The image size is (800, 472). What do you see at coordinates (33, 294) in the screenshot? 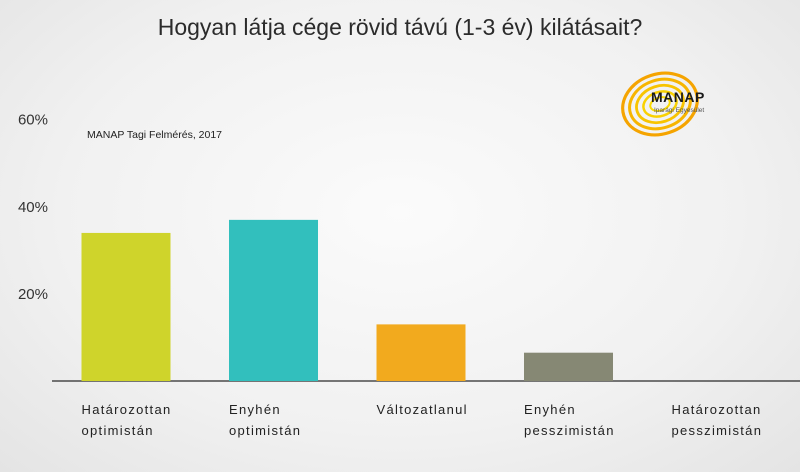
I see `y-tick-label: 20%` at bounding box center [33, 294].